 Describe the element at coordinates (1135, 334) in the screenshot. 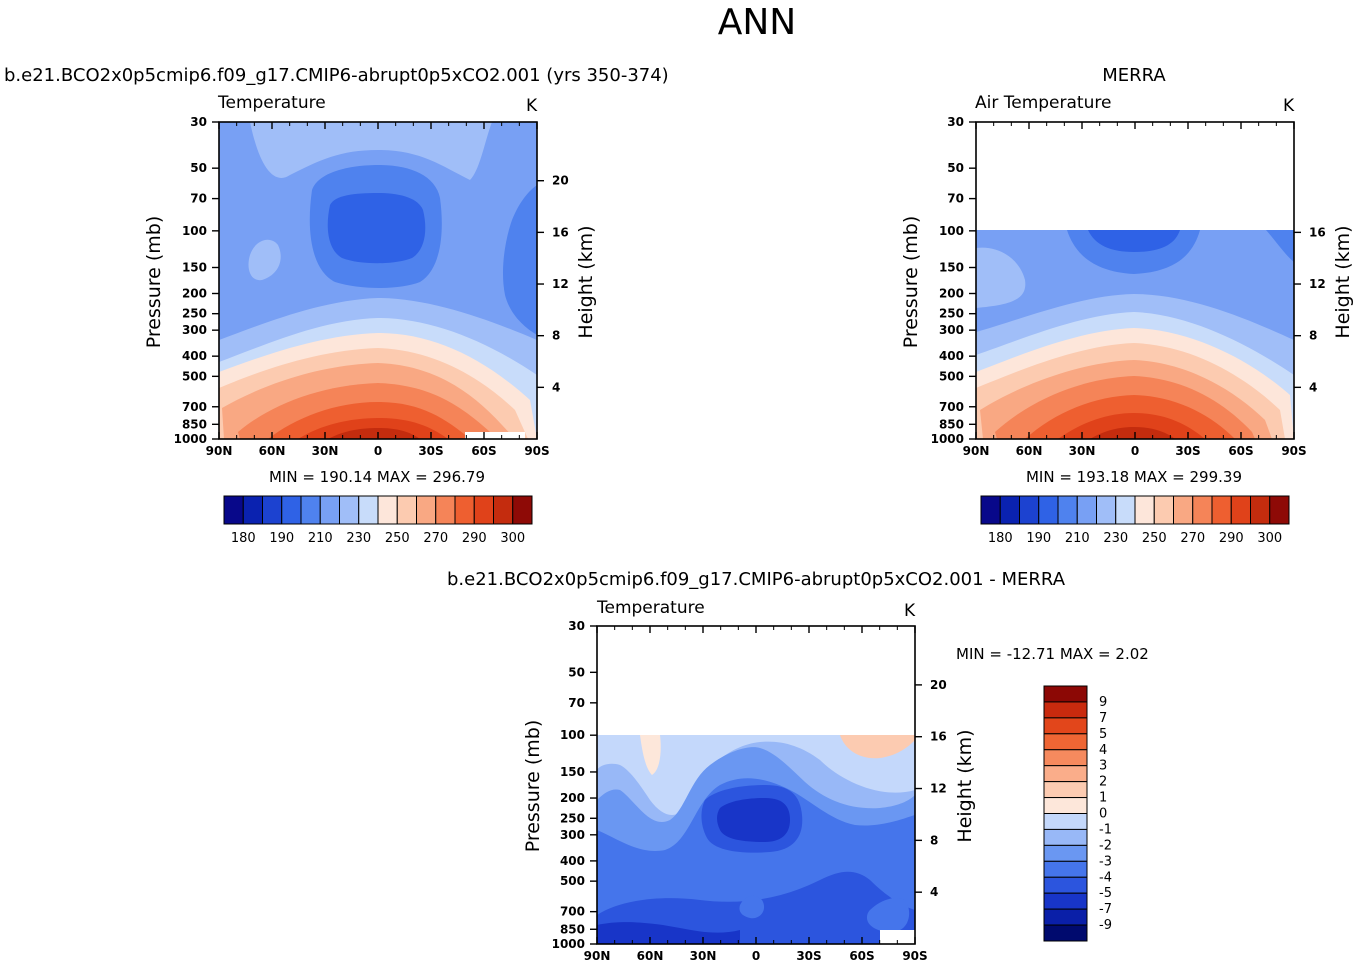

I see `panel-obs-field` at that location.